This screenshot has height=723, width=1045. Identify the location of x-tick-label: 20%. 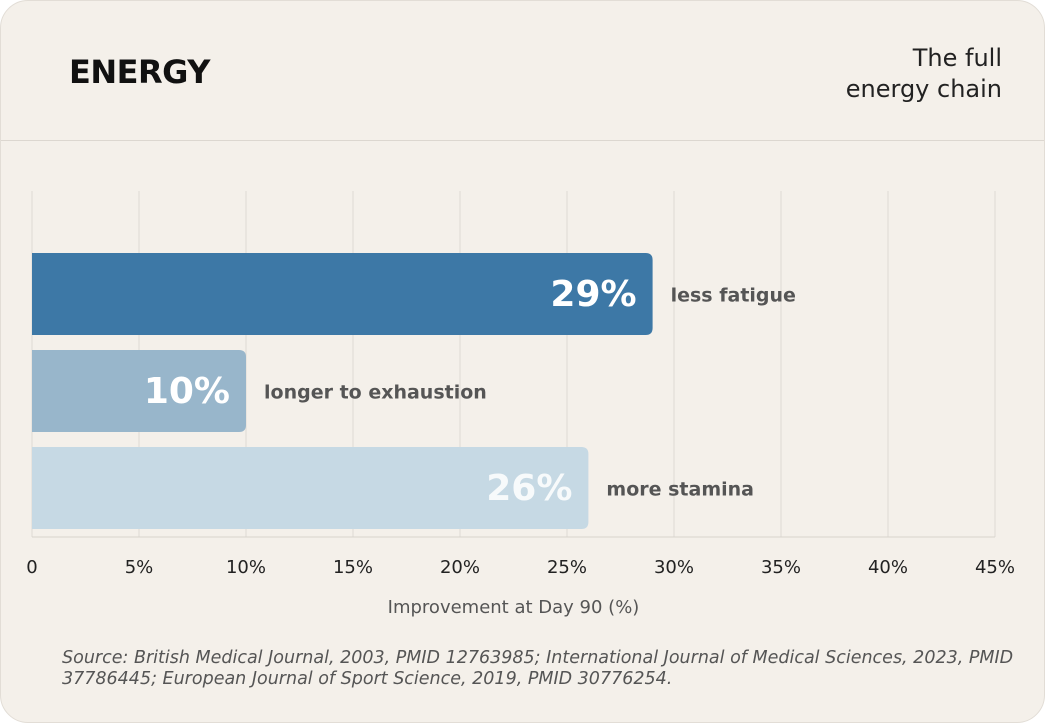
(460, 567).